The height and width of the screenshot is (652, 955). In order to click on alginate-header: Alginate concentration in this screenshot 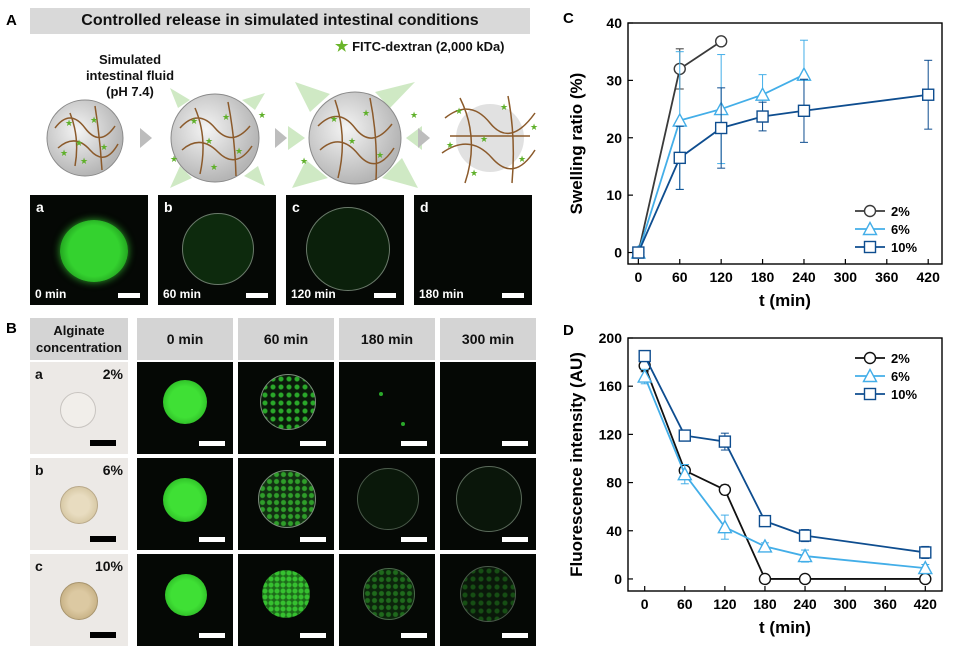, I will do `click(79, 339)`.